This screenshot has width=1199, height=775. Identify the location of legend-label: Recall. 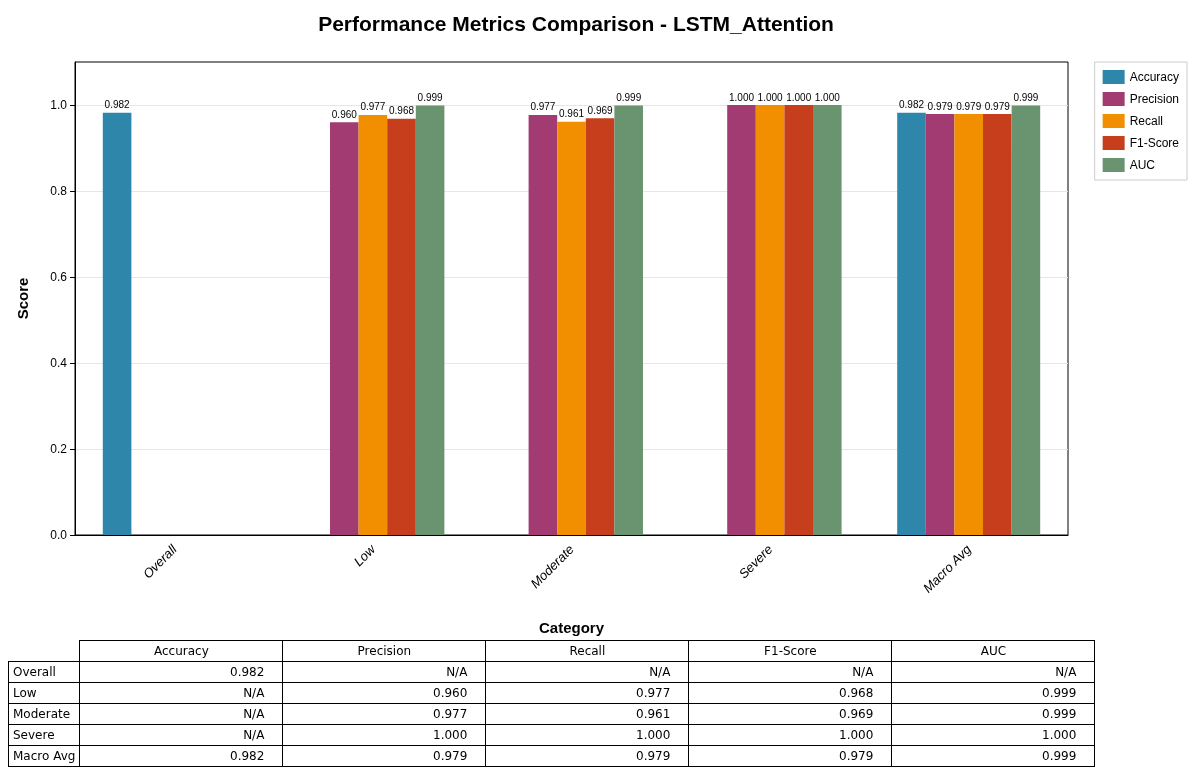
(1146, 121).